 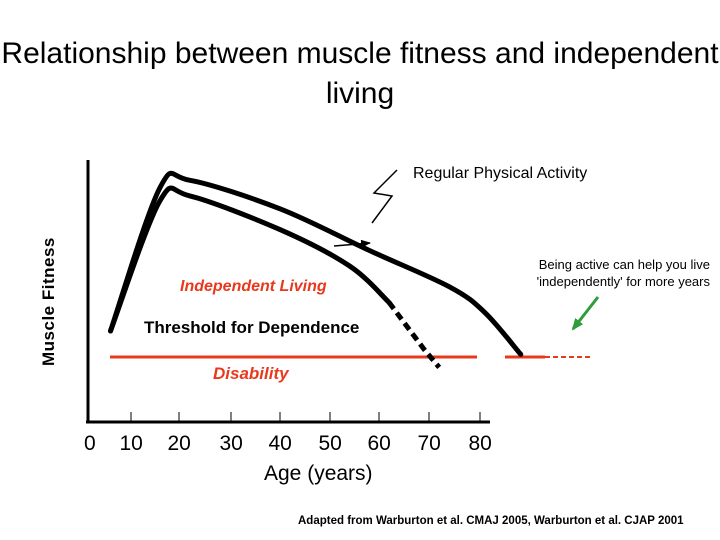 I want to click on label-threshold: Threshold for Dependence, so click(x=252, y=327).